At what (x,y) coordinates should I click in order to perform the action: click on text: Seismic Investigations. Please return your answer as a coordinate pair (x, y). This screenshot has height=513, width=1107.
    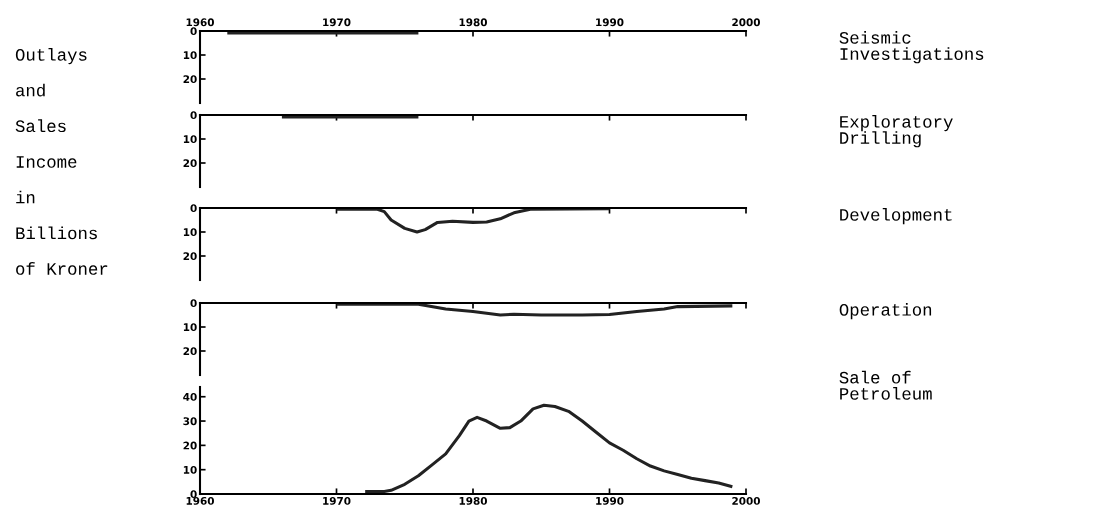
    Looking at the image, I should click on (911, 47).